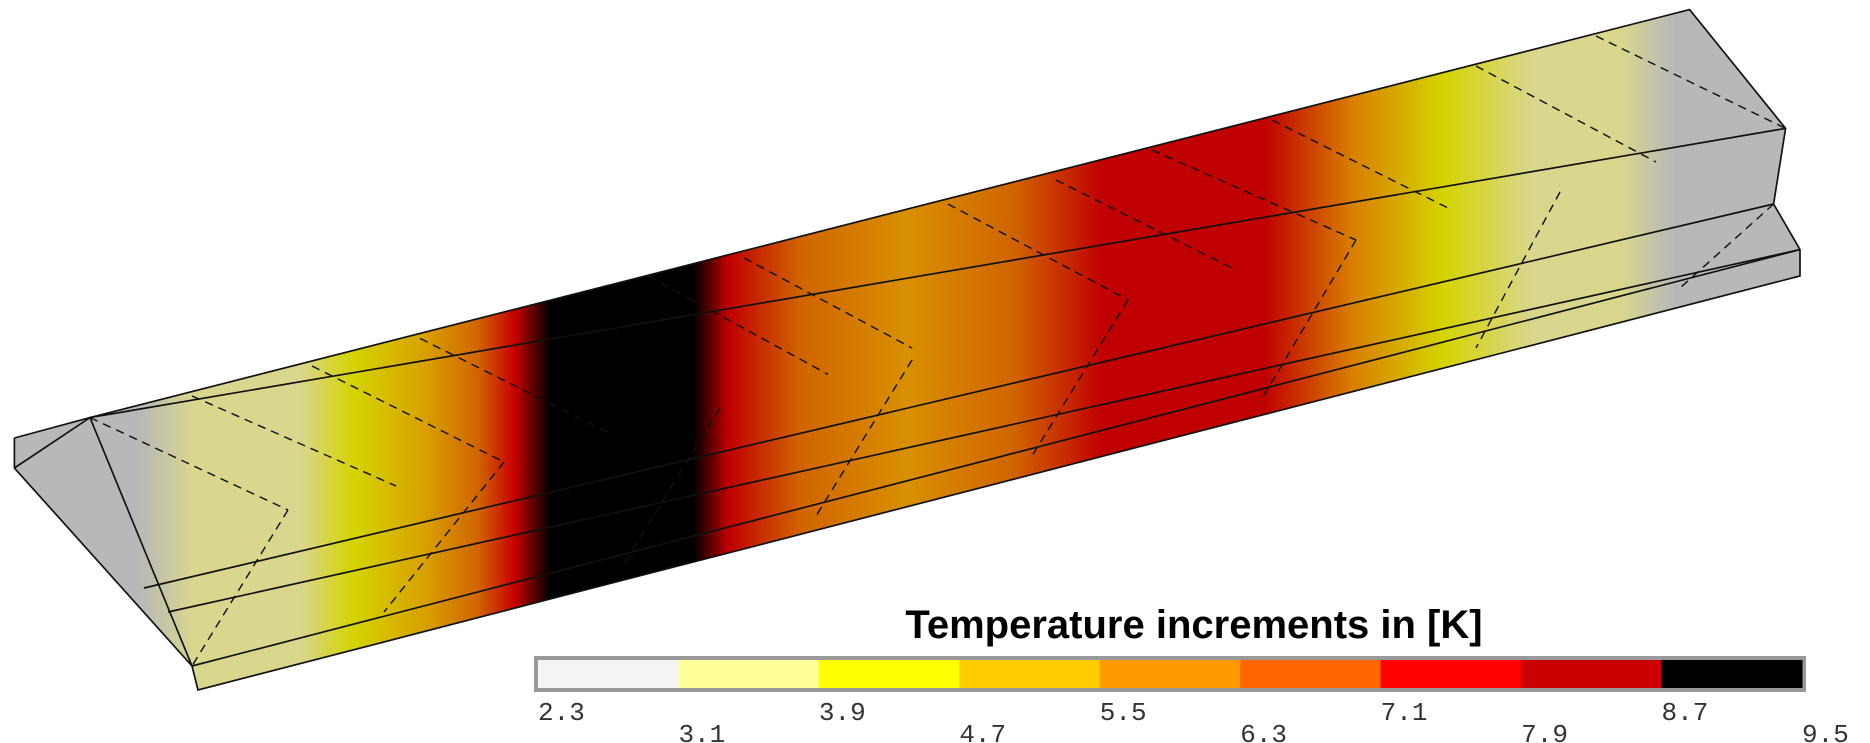  Describe the element at coordinates (1123, 713) in the screenshot. I see `legend-tick-label: 5.5` at that location.